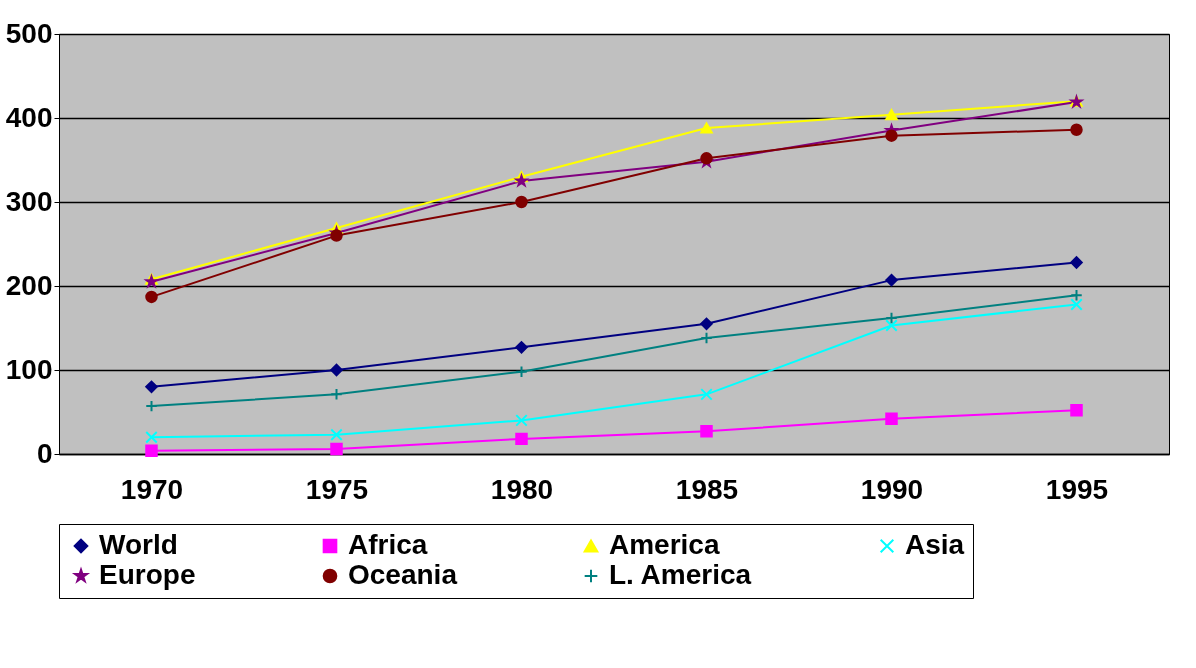 Image resolution: width=1196 pixels, height=668 pixels. I want to click on x-tick-label: 1975, so click(337, 489).